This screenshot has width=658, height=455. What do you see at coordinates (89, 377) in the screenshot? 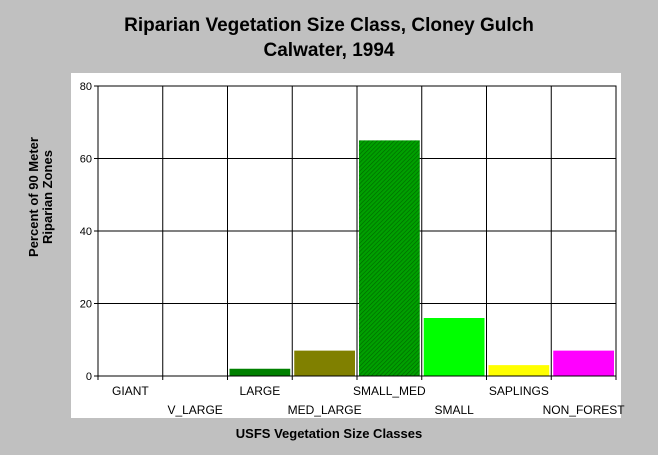
I see `y-tick-label: 0` at bounding box center [89, 377].